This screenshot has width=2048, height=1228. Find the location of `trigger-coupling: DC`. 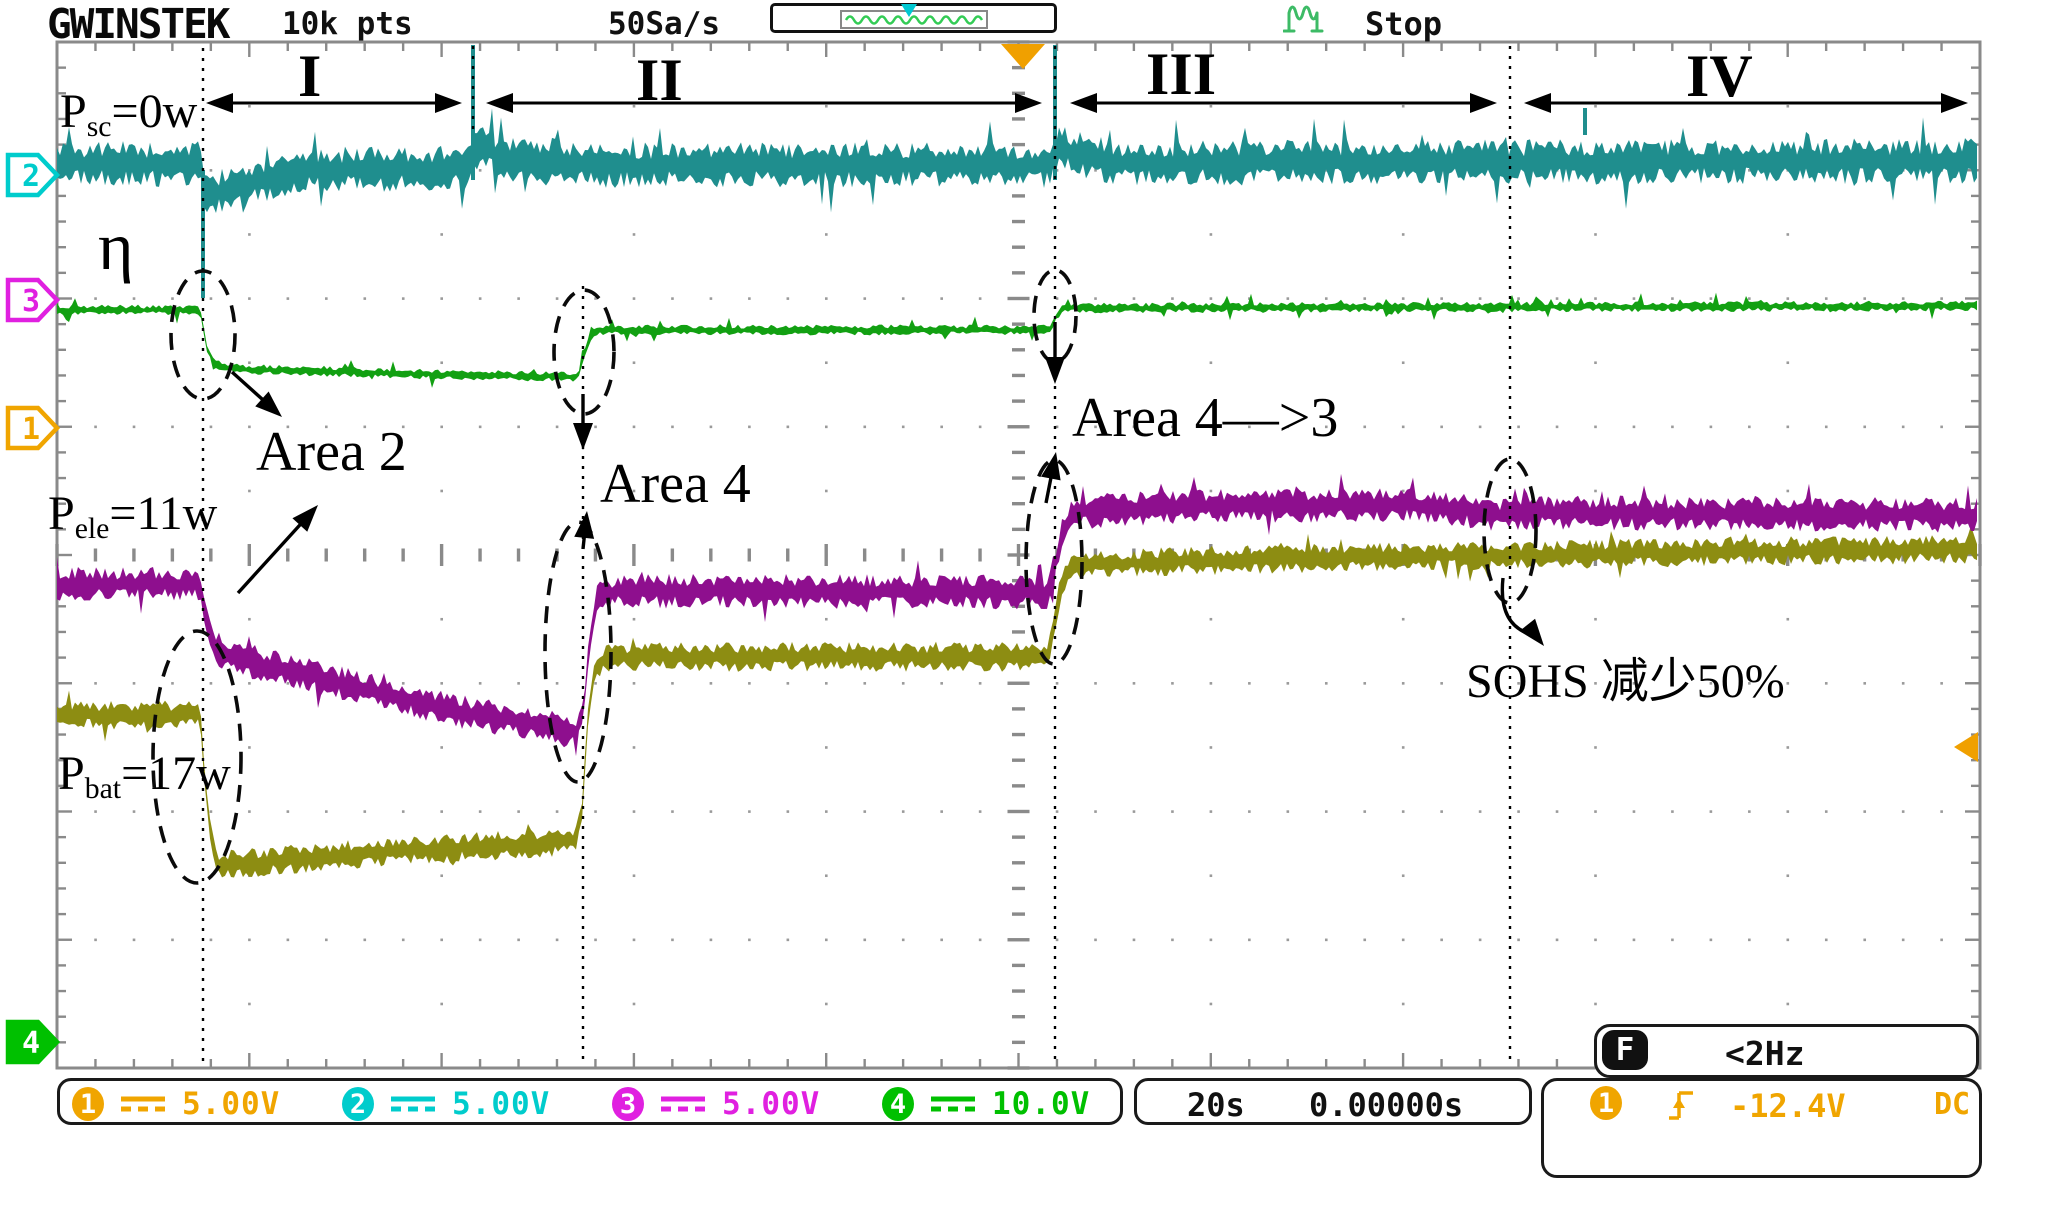

trigger-coupling: DC is located at coordinates (1952, 1104).